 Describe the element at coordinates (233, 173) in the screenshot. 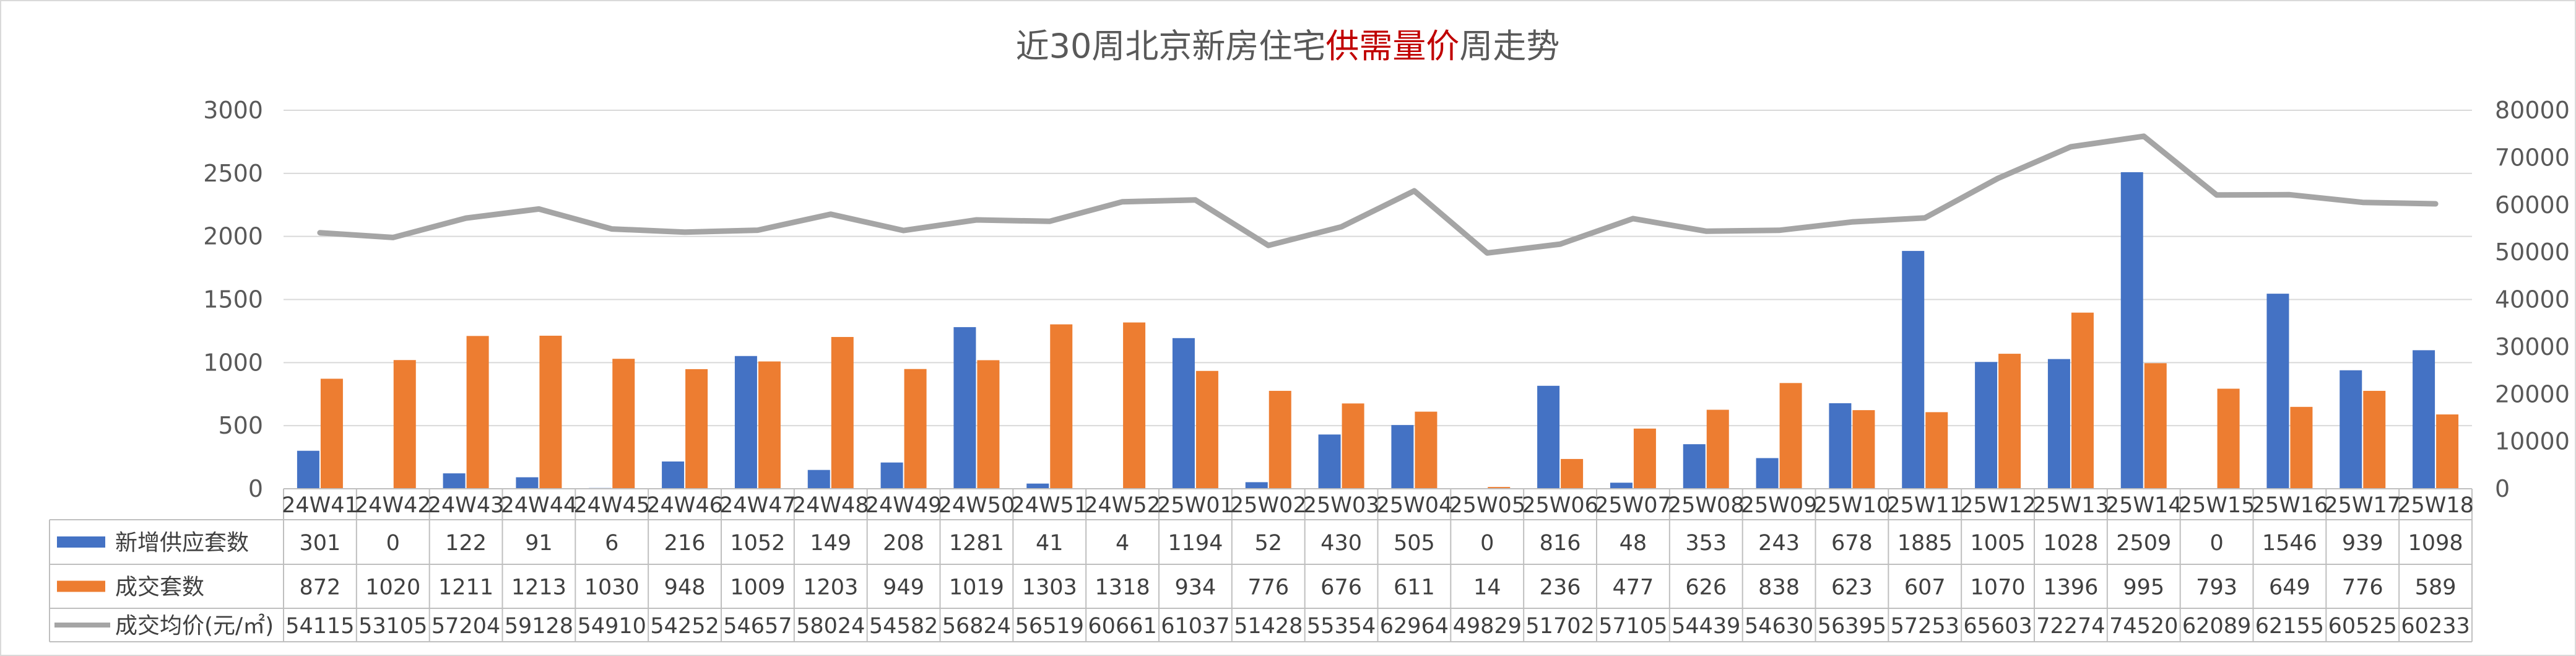

I see `y-left-tick-label: 2500` at that location.